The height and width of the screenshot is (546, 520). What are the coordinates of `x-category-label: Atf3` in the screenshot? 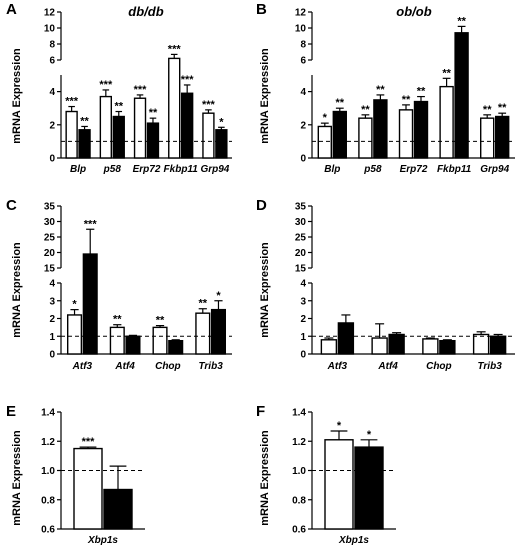 It's located at (82, 366).